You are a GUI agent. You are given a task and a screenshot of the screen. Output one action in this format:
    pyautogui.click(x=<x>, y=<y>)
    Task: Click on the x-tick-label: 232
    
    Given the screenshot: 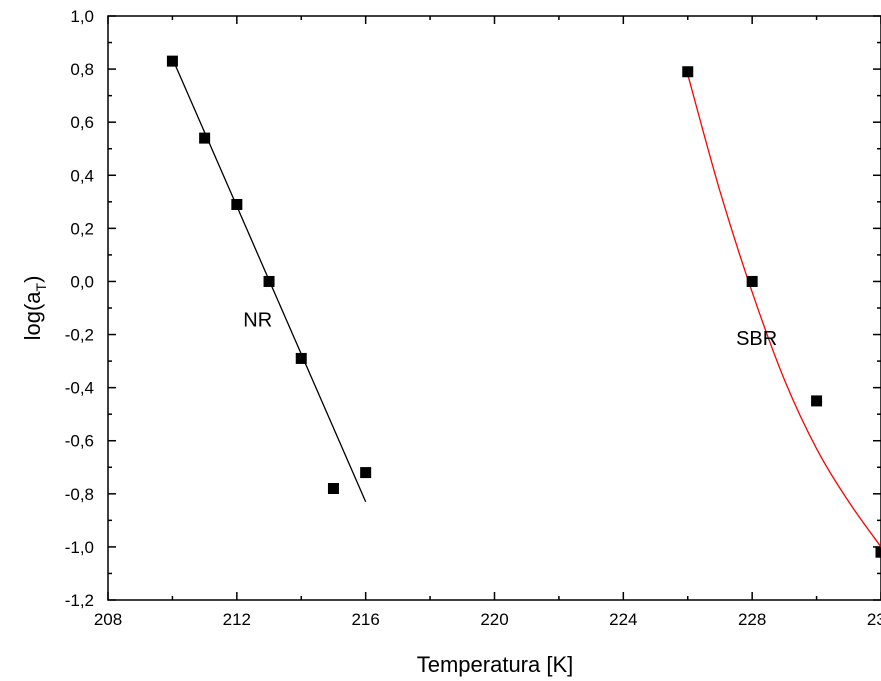 What is the action you would take?
    pyautogui.click(x=874, y=619)
    